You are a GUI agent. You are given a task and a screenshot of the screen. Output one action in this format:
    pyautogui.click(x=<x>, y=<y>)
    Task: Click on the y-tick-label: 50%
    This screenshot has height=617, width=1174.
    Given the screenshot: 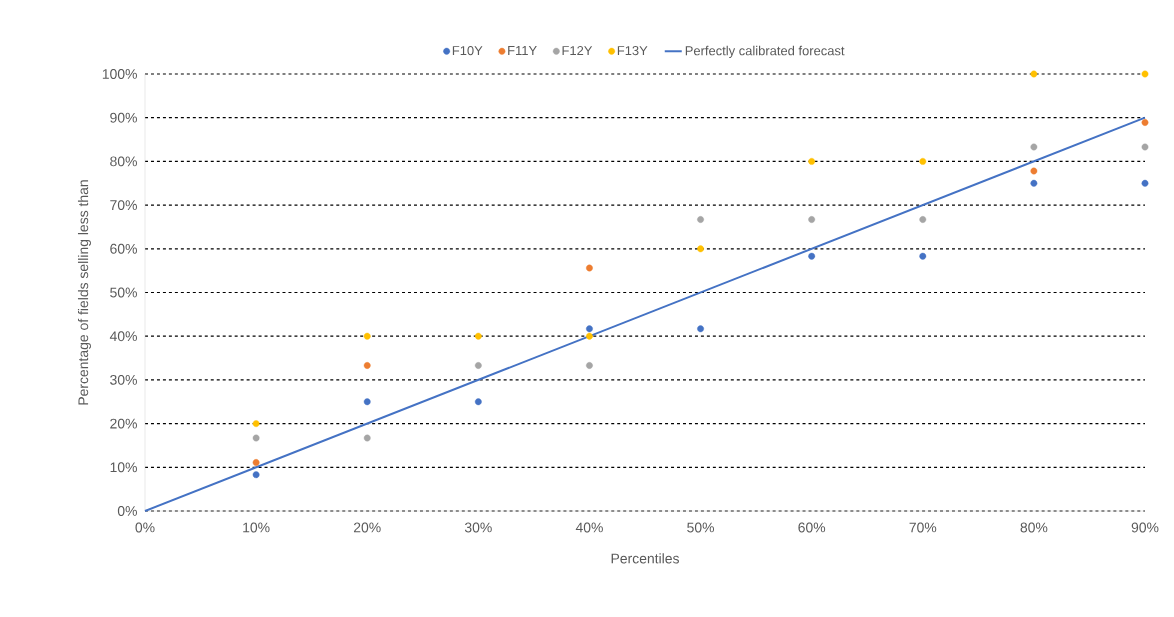 What is the action you would take?
    pyautogui.click(x=123, y=292)
    